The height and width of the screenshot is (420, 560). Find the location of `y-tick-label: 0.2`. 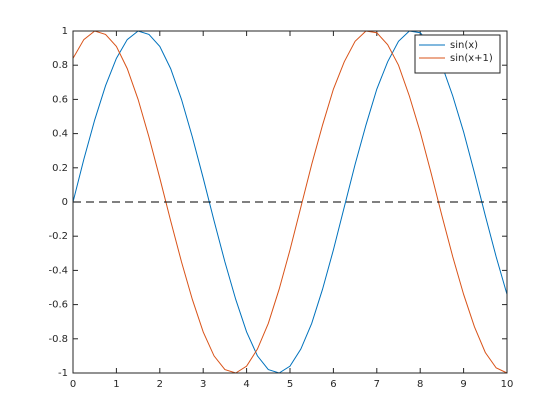

y-tick-label: 0.2 is located at coordinates (60, 168).